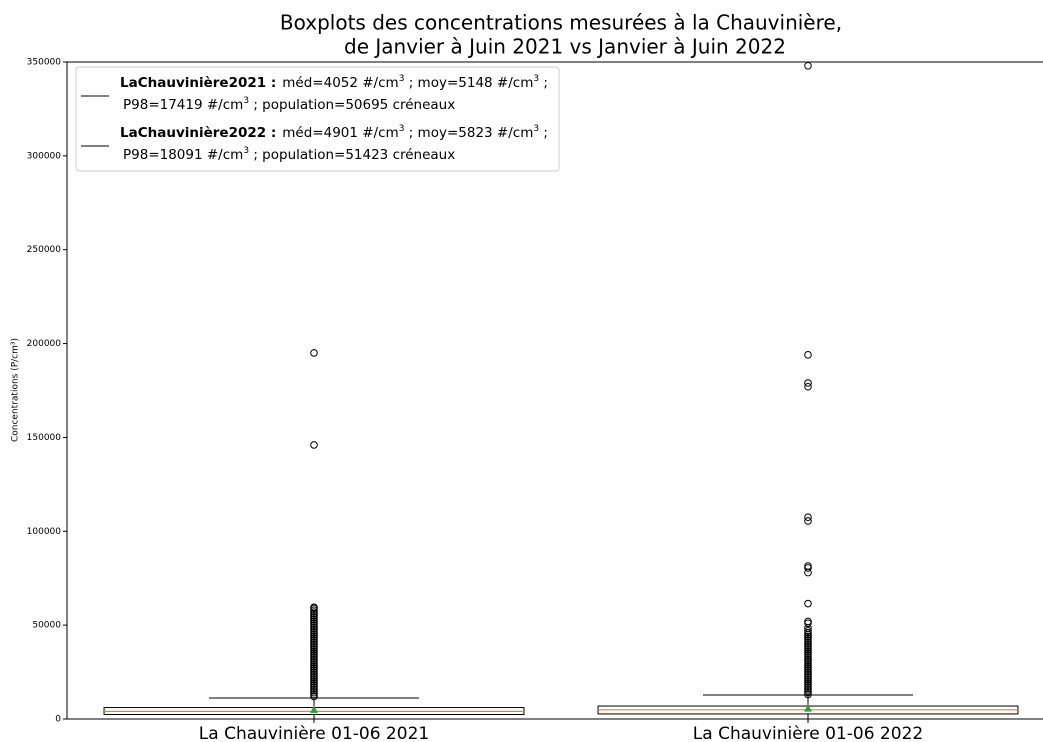 Image resolution: width=1043 pixels, height=742 pixels. I want to click on y-tick-label: 250000, so click(44, 250).